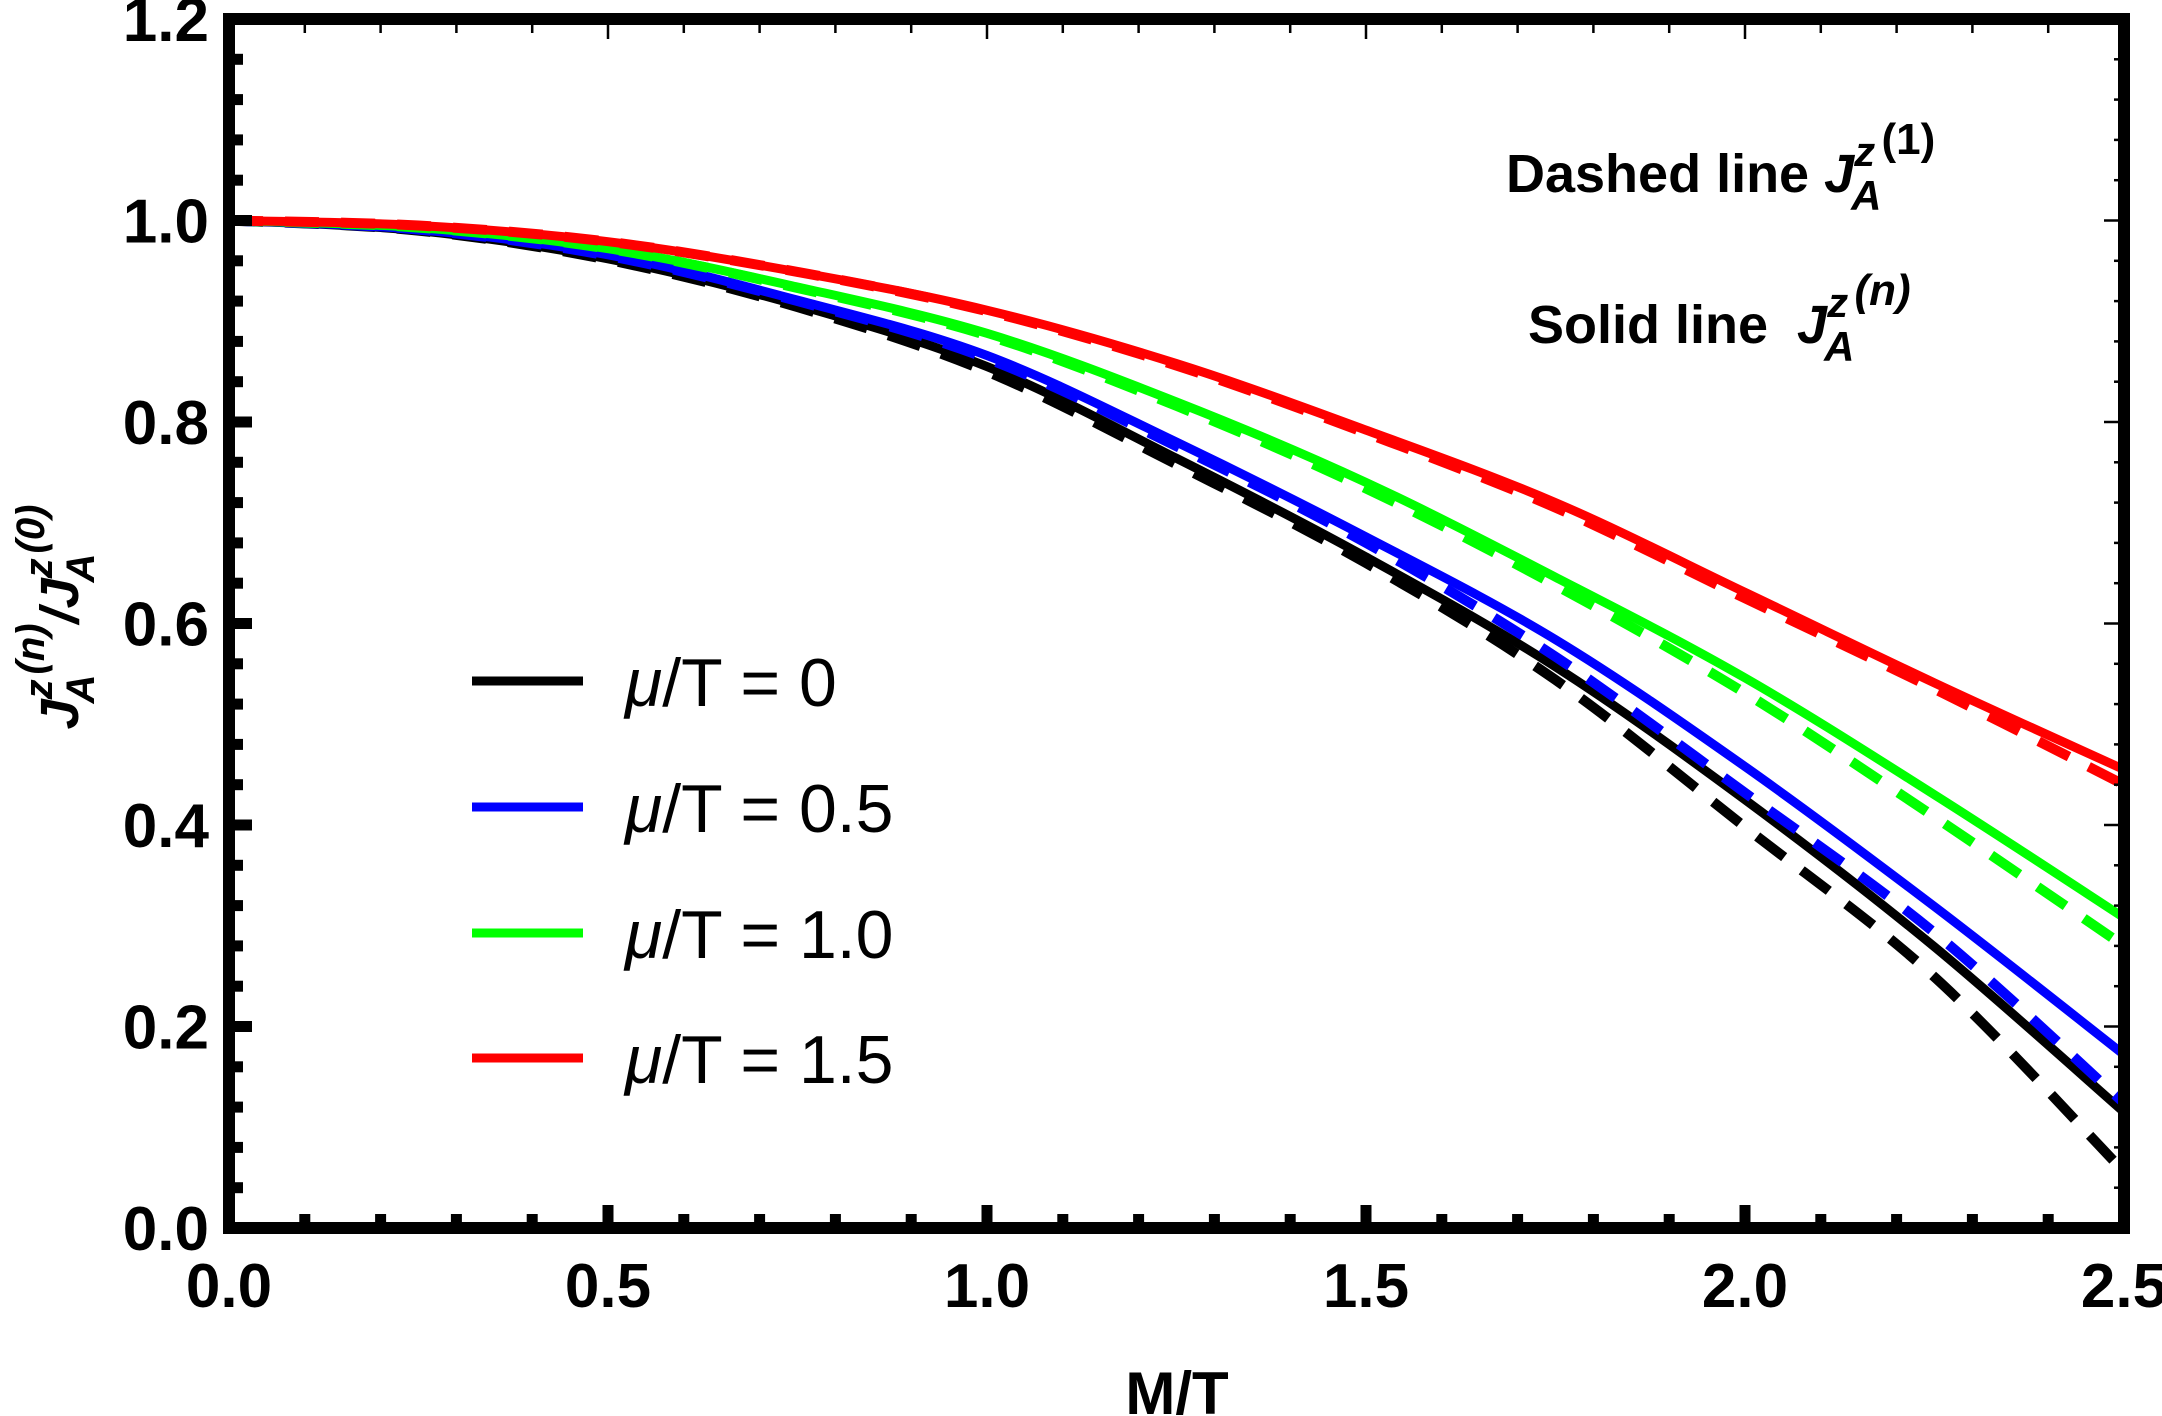  I want to click on svg-text:Dashed line JzA(1): Dashed line Jz A(1), so click(1720, 167).